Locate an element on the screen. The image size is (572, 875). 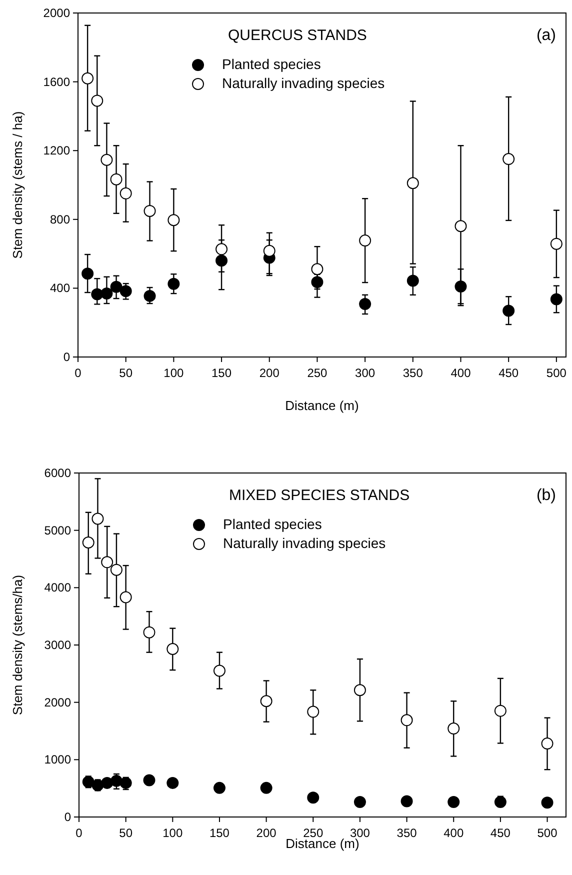
y-tick-label: 400 is located at coordinates (60, 288).